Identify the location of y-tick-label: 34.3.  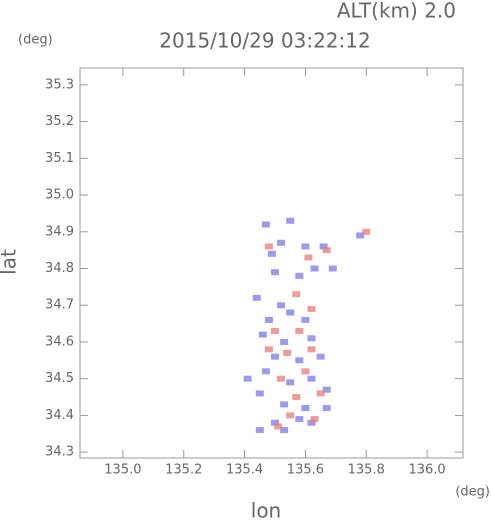
(59, 452).